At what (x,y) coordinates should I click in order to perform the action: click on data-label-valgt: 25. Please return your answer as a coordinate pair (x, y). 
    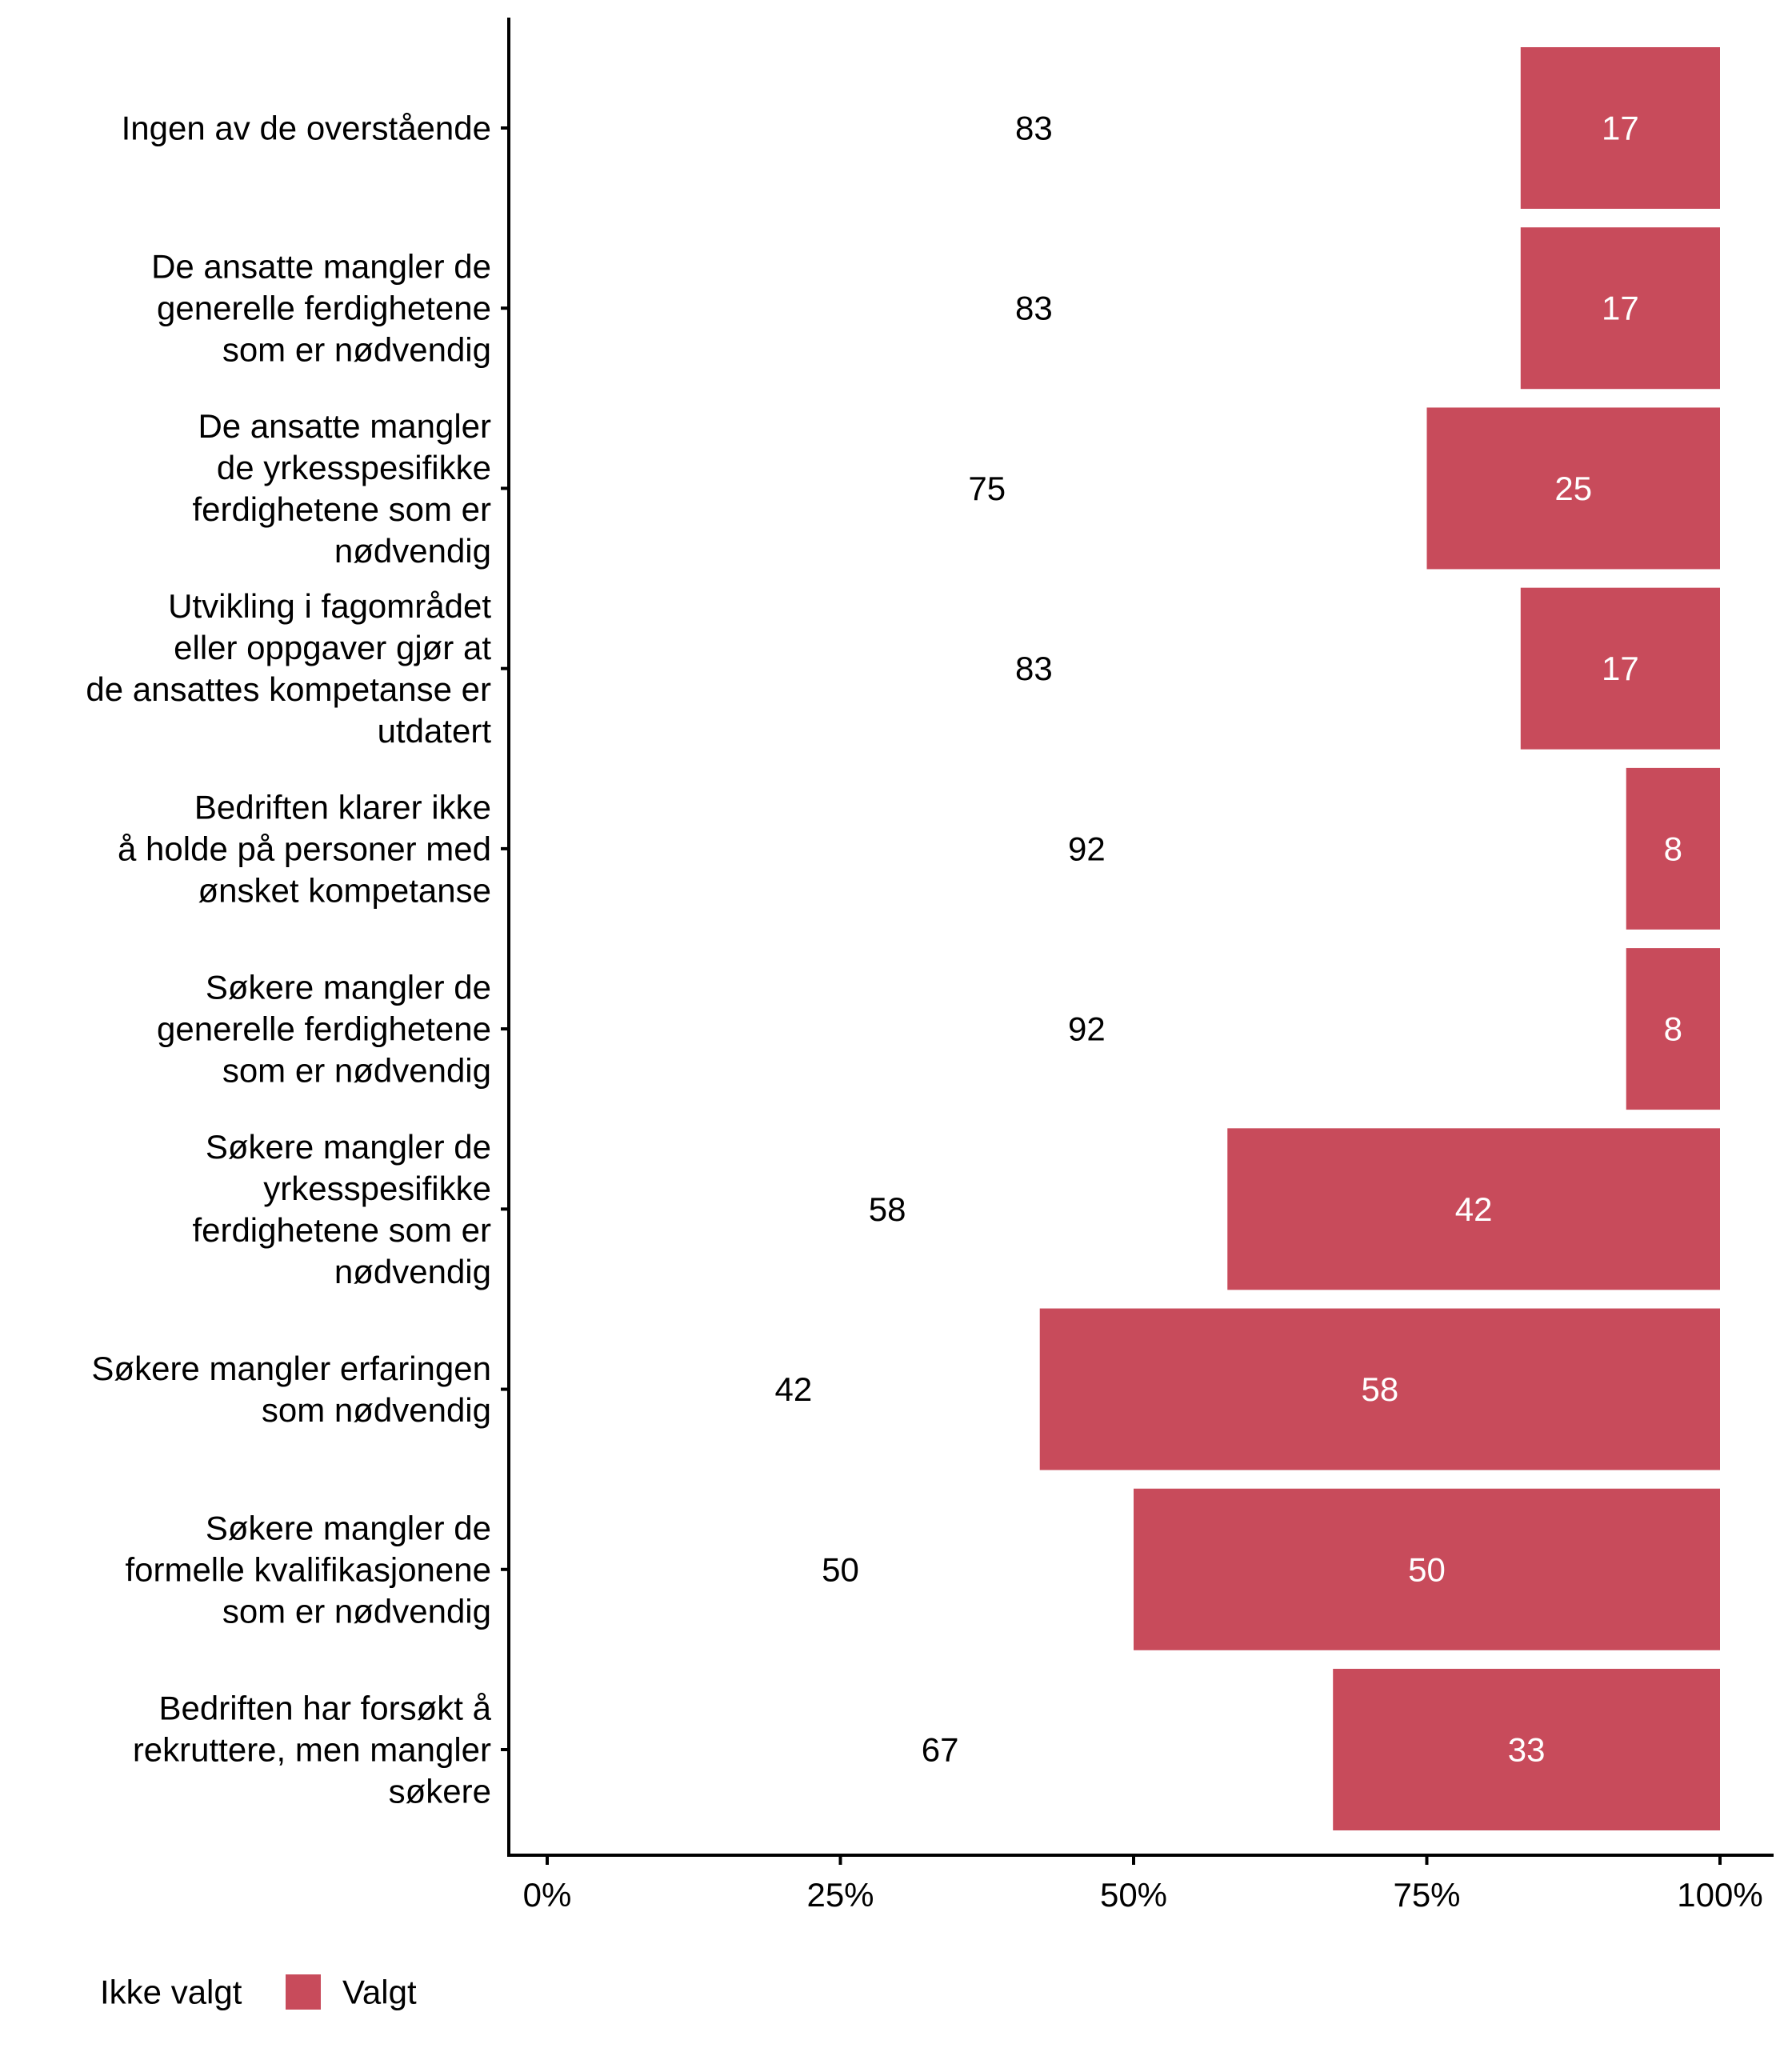
    Looking at the image, I should click on (1573, 488).